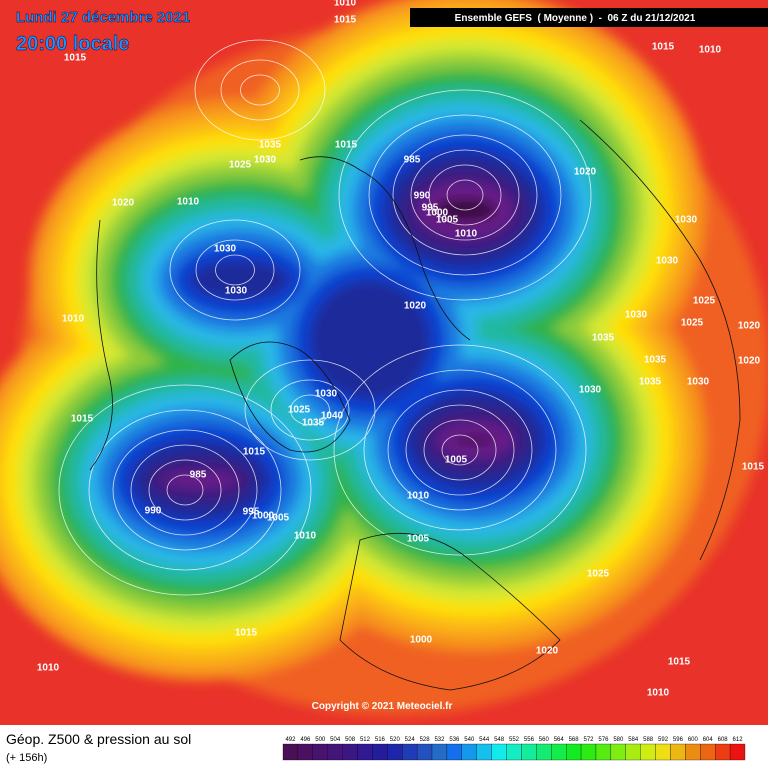 This screenshot has height=768, width=768. What do you see at coordinates (350, 740) in the screenshot?
I see `colorbar-label: 508` at bounding box center [350, 740].